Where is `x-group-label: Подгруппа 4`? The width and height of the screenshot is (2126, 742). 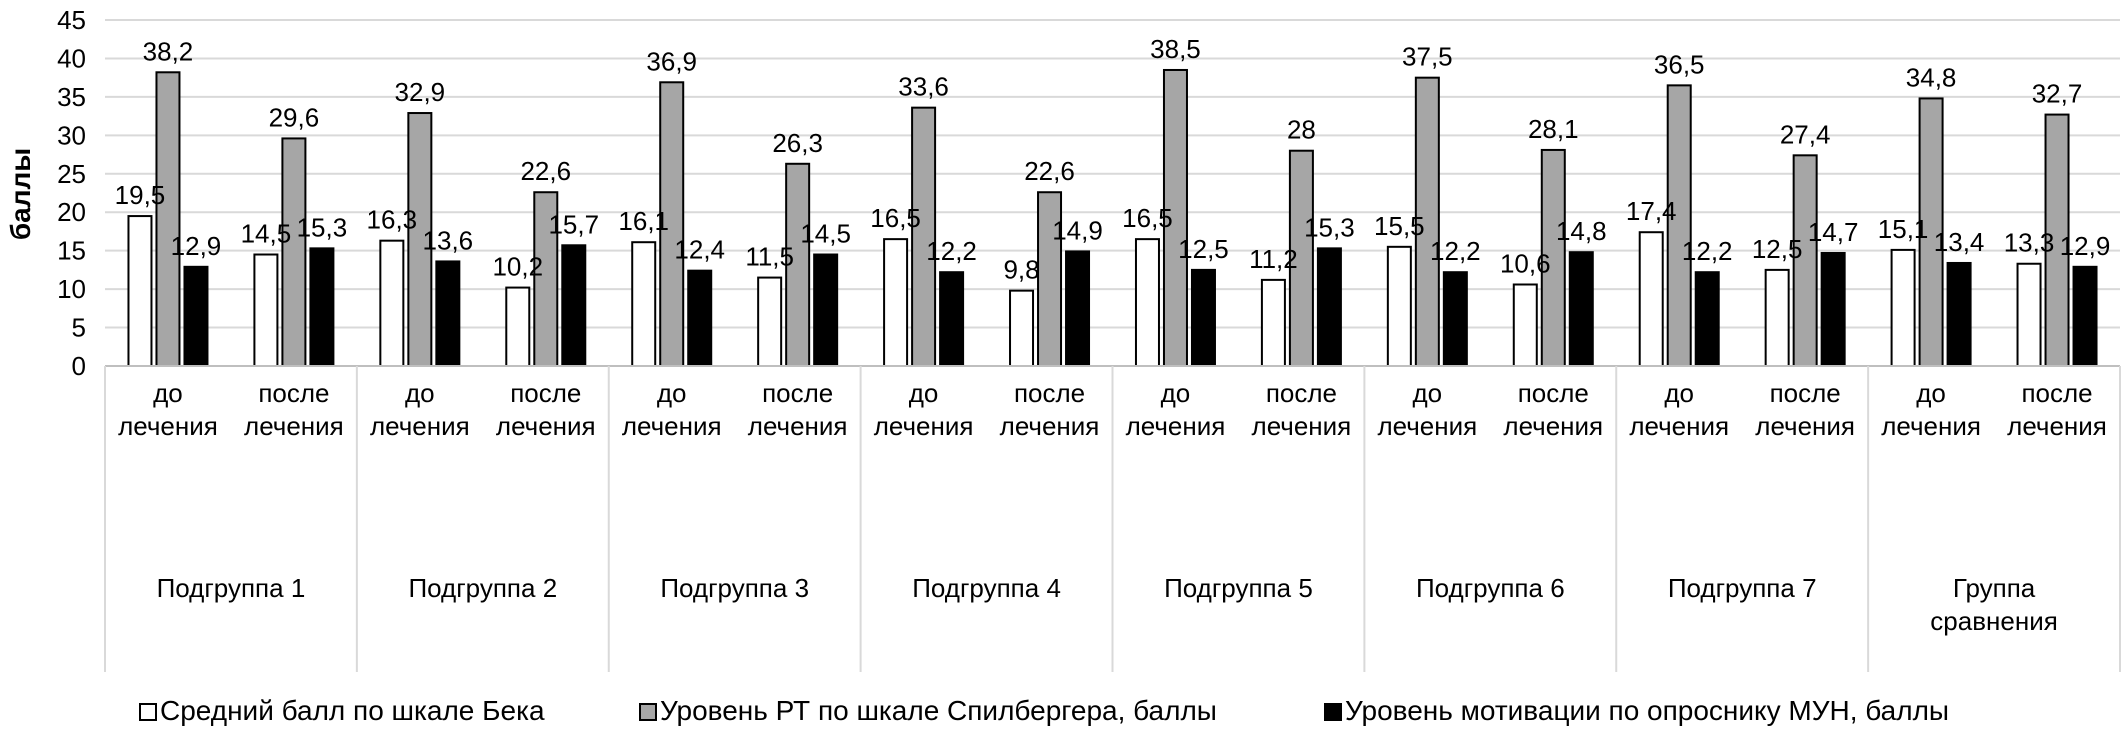
x-group-label: Подгруппа 4 is located at coordinates (986, 588).